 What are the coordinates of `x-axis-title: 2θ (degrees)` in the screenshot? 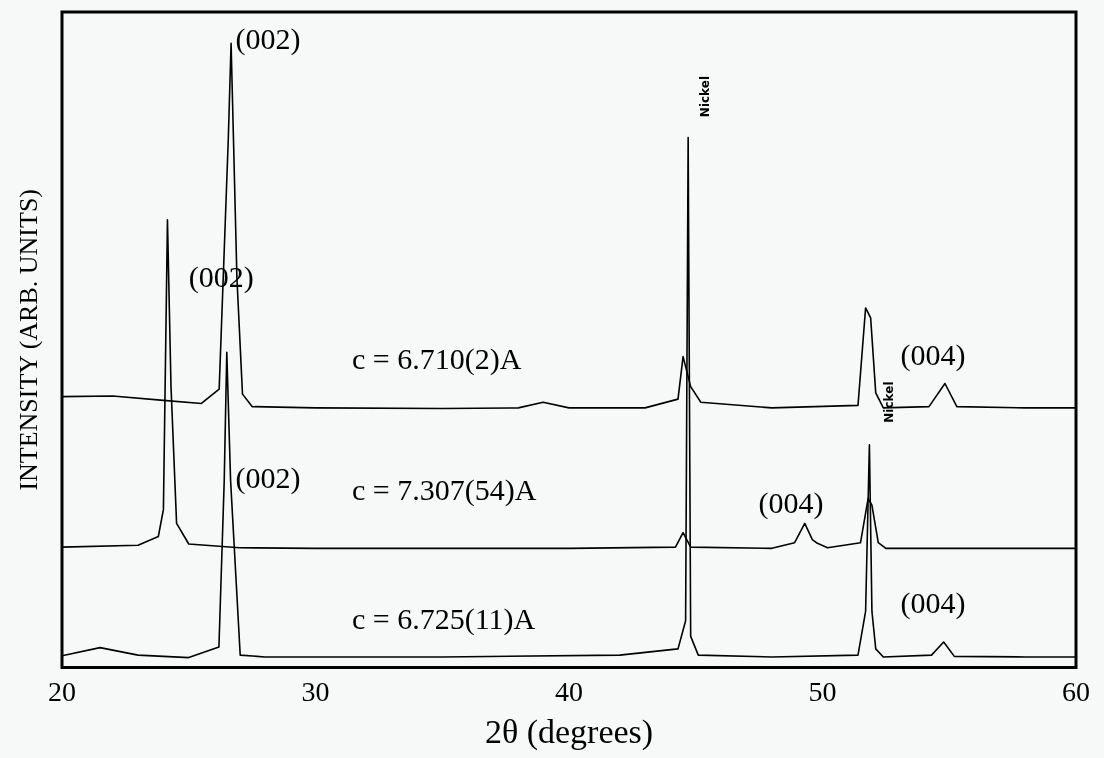 It's located at (569, 731).